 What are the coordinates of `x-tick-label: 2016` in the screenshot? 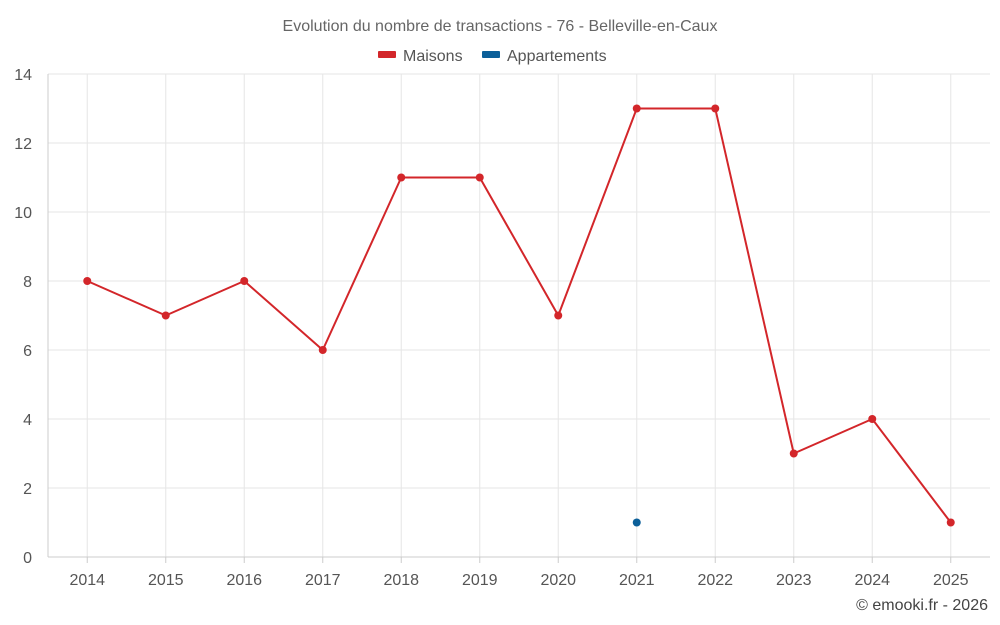 It's located at (244, 580).